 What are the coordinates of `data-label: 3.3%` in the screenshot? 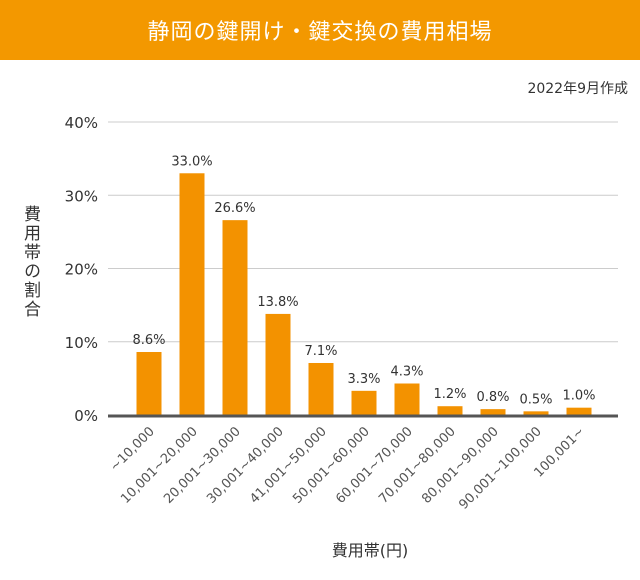 It's located at (363, 379).